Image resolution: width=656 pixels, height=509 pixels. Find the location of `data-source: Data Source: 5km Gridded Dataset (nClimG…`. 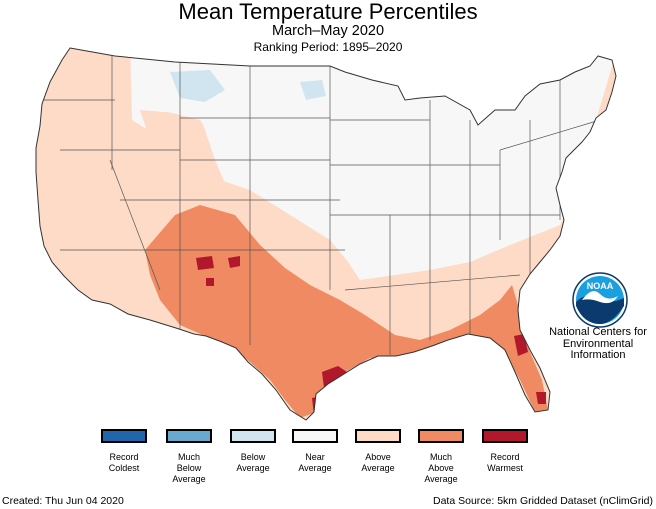

data-source: Data Source: 5km Gridded Dataset (nClimG… is located at coordinates (543, 501).